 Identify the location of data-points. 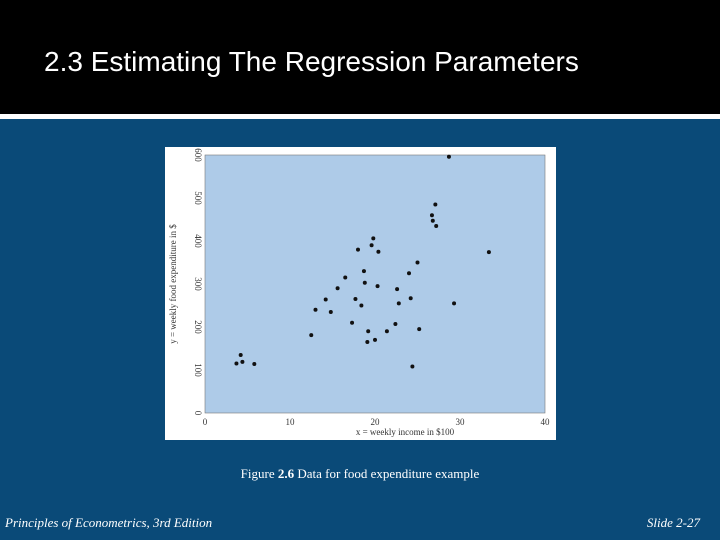
(362, 261).